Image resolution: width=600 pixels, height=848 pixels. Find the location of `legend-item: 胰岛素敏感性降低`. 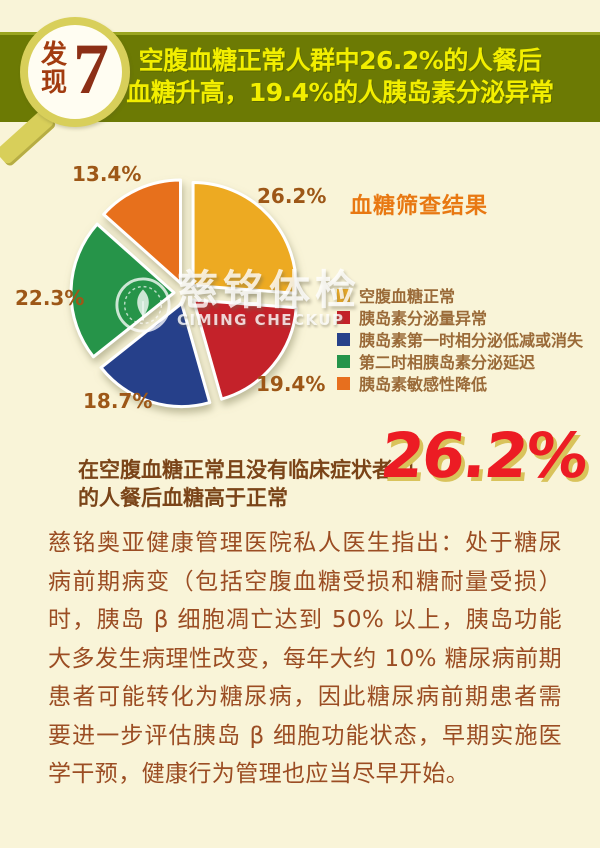

legend-item: 胰岛素敏感性降低 is located at coordinates (460, 383).